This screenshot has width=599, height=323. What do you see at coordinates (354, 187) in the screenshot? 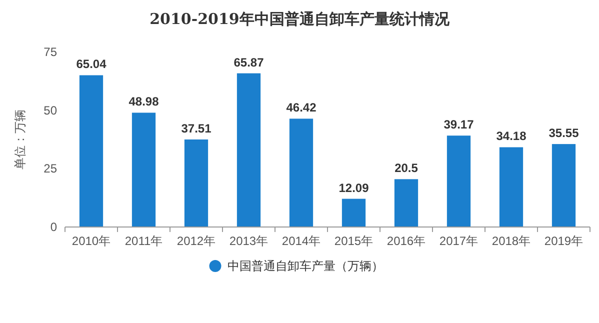
I see `data-label: 12.09` at bounding box center [354, 187].